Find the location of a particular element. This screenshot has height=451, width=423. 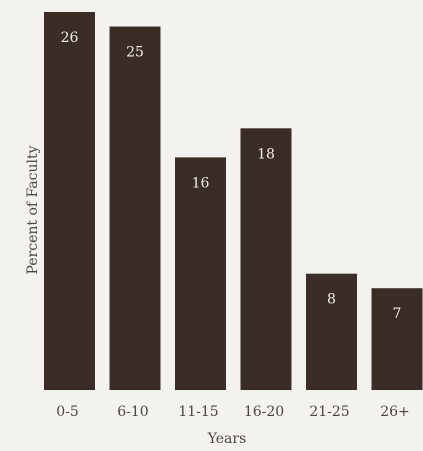

x-tick-label-16-20: 16-20 is located at coordinates (264, 412).